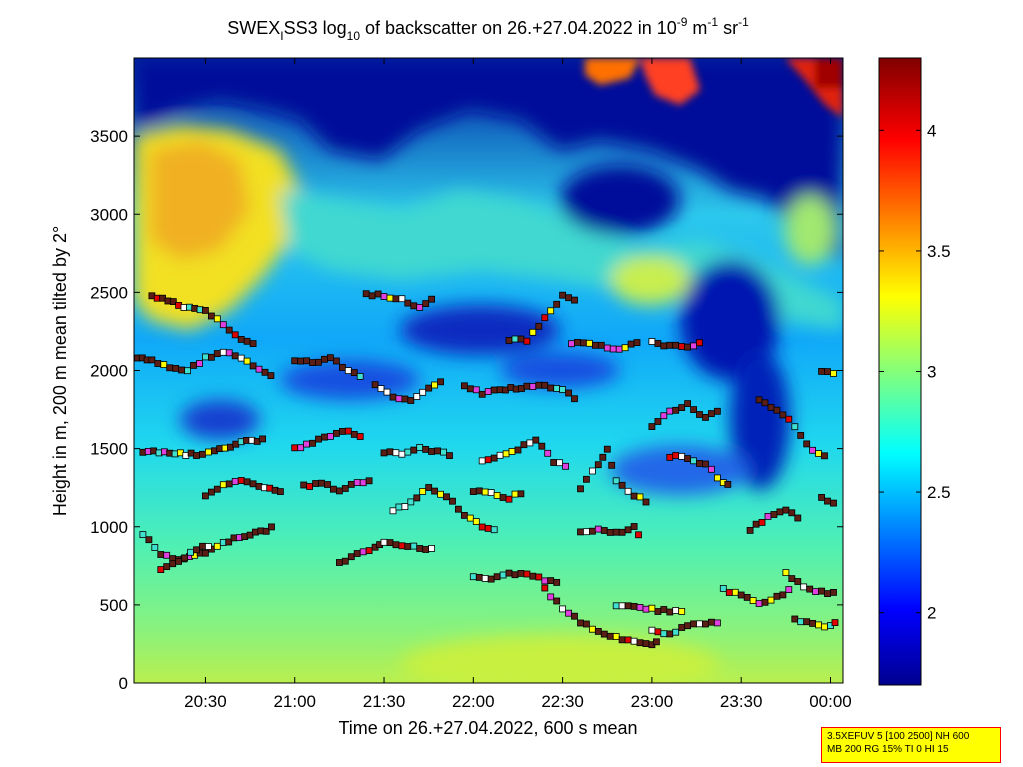 The image size is (1023, 767). I want to click on layer-layer-i, so click(336, 486).